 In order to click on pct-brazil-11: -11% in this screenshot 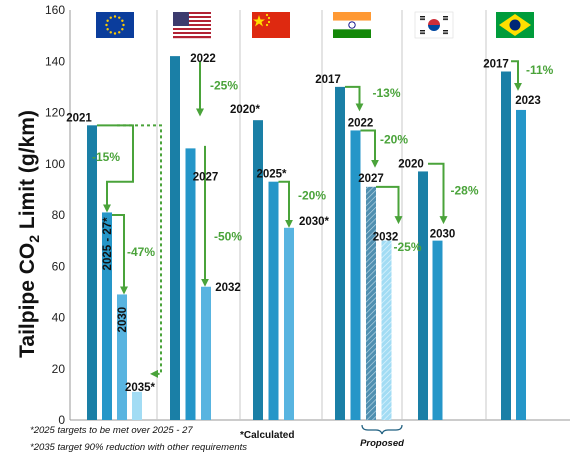, I will do `click(540, 70)`.